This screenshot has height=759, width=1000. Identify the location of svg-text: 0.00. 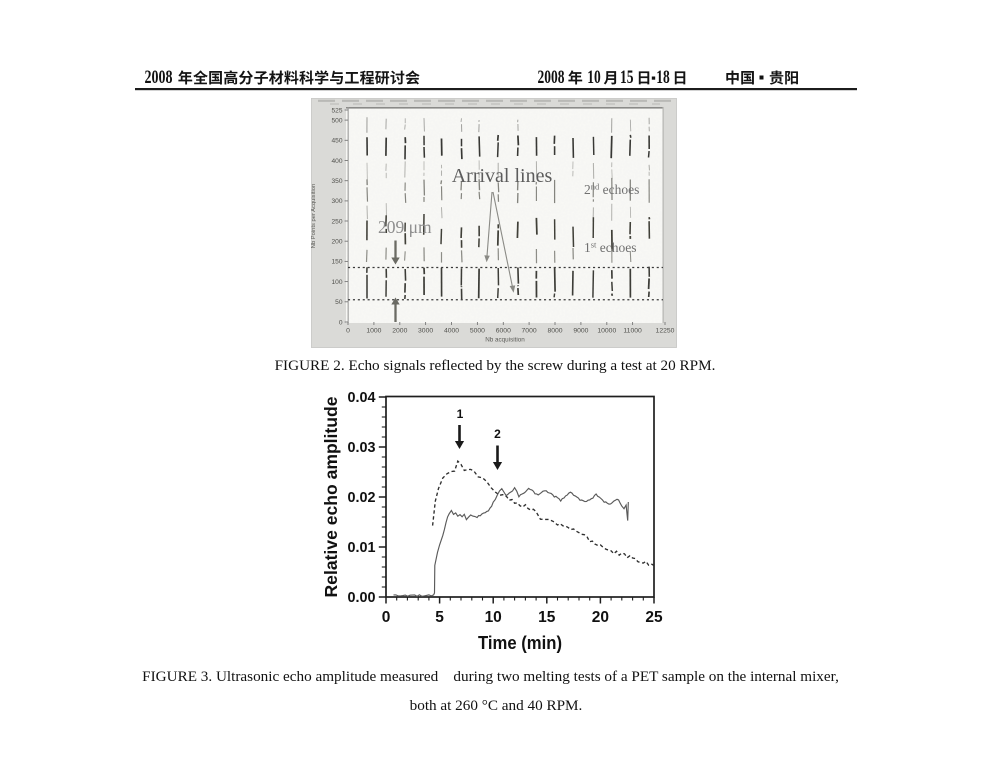
(362, 598).